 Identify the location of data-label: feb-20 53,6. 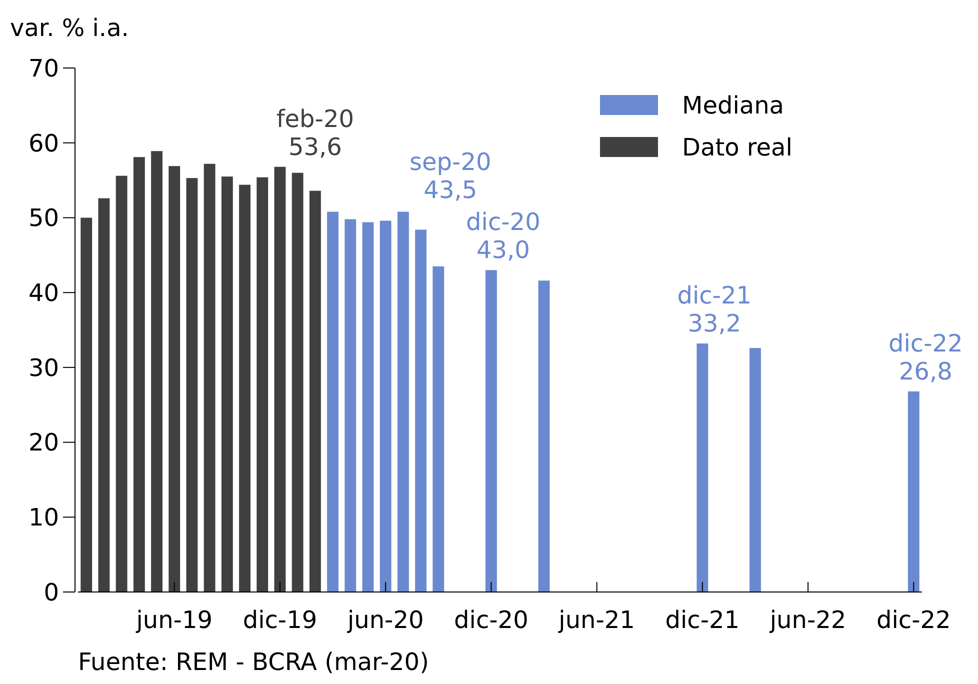
(315, 132).